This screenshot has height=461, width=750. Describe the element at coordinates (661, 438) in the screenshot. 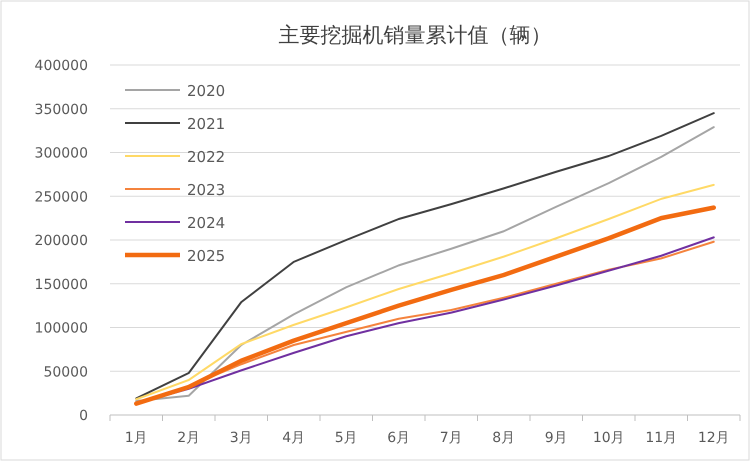

I see `x-tick-label: 11月` at that location.